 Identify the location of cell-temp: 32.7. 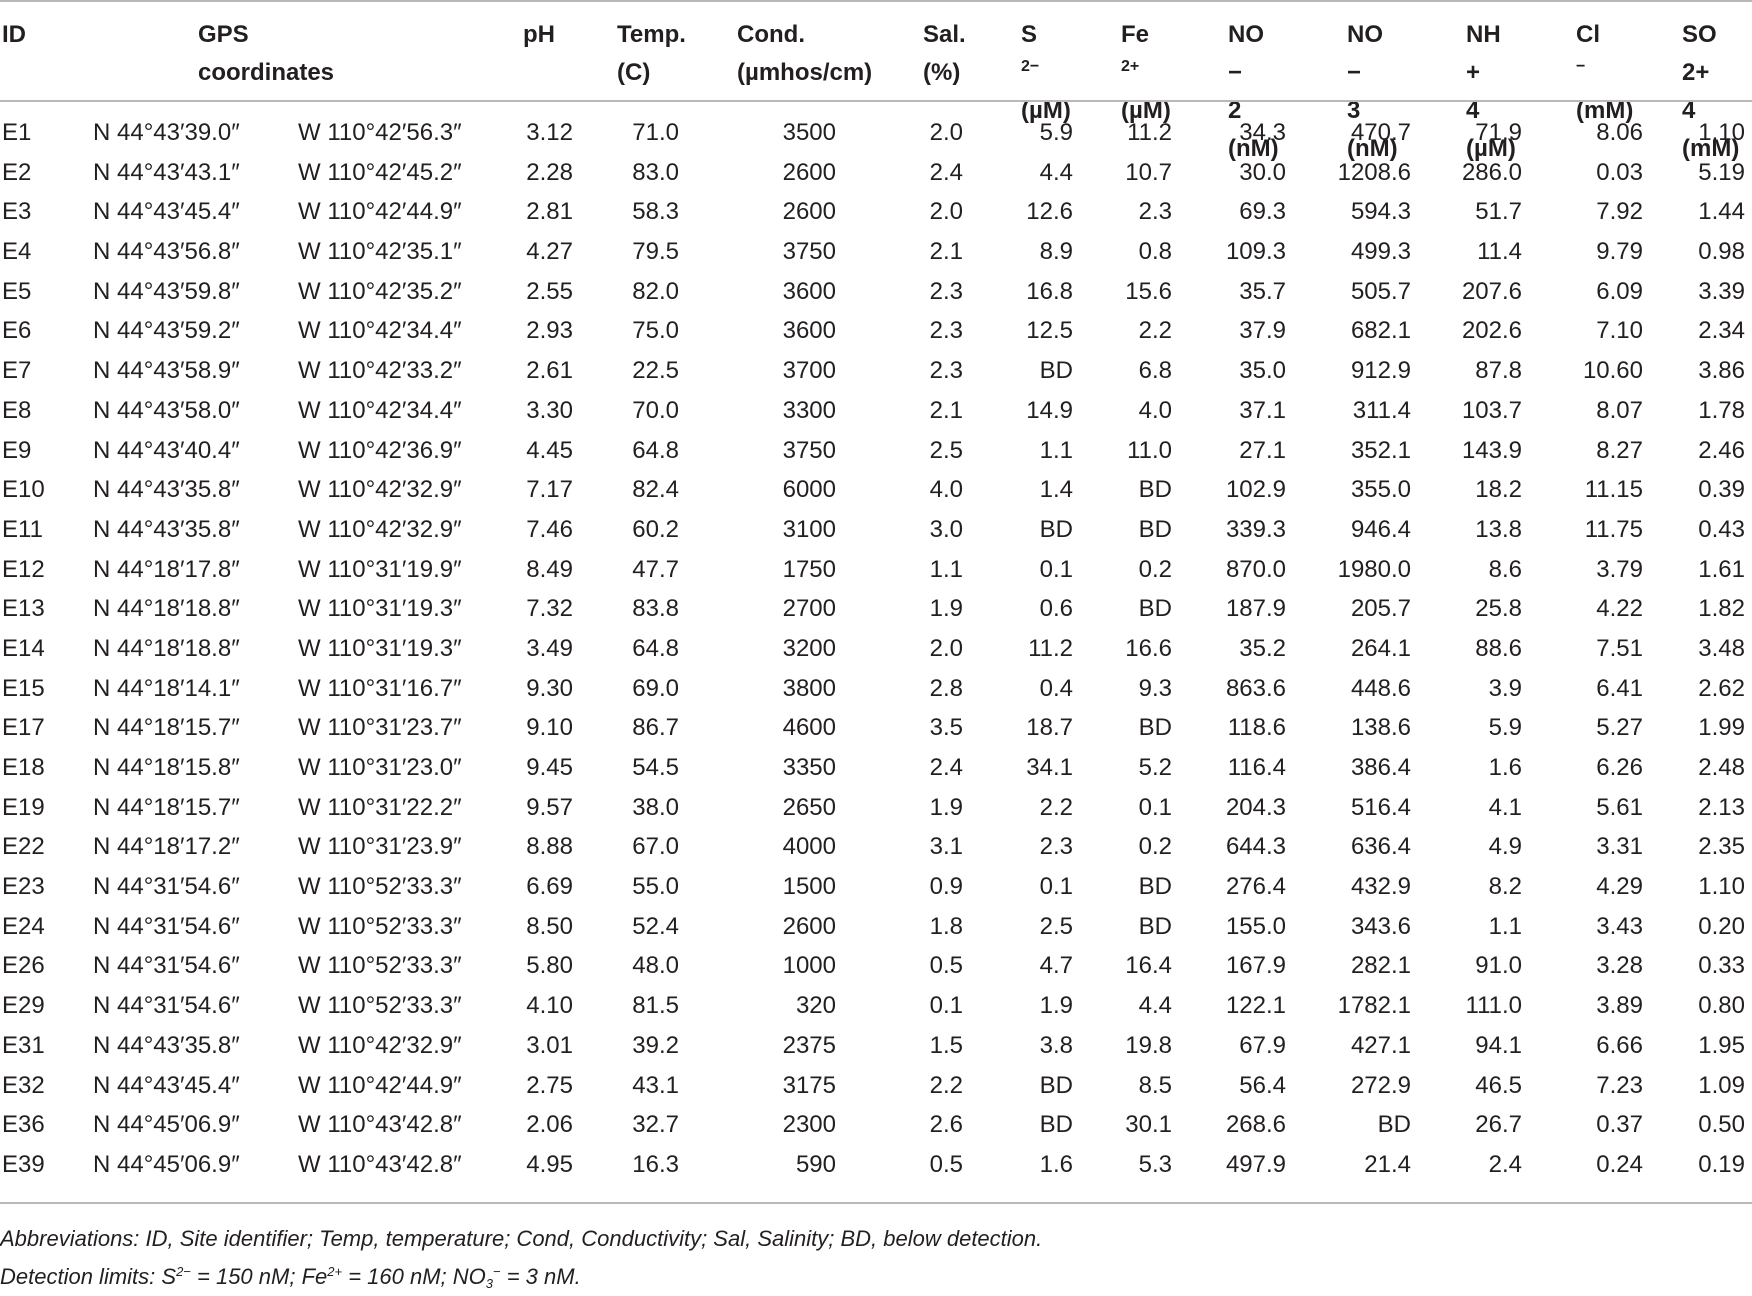
(655, 1125).